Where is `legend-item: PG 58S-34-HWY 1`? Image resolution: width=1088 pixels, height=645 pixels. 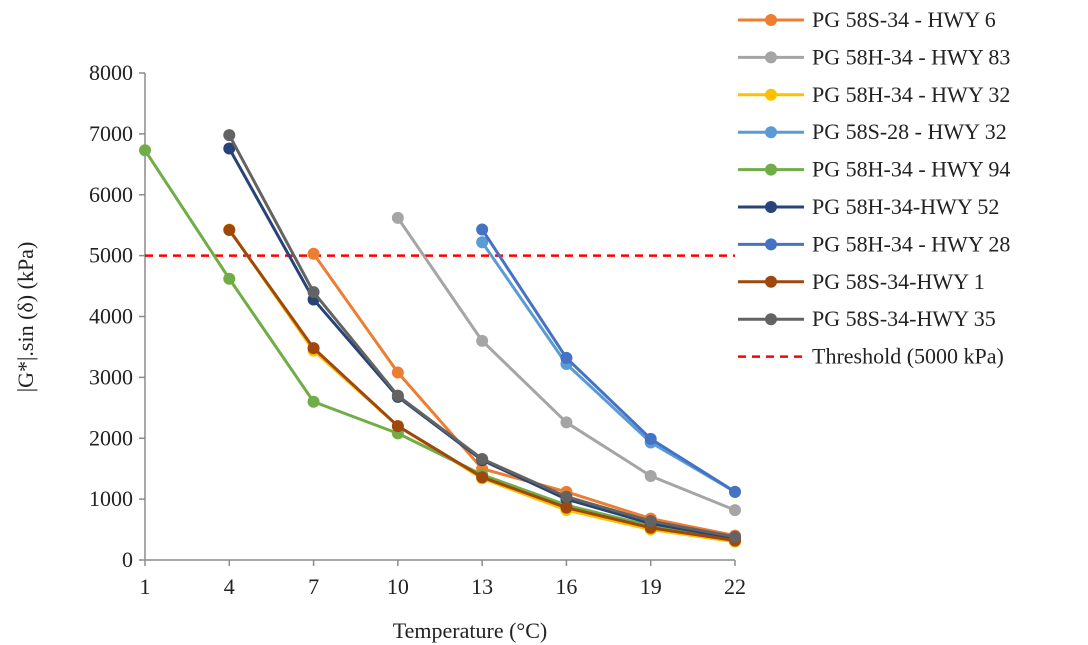
legend-item: PG 58S-34-HWY 1 is located at coordinates (861, 281).